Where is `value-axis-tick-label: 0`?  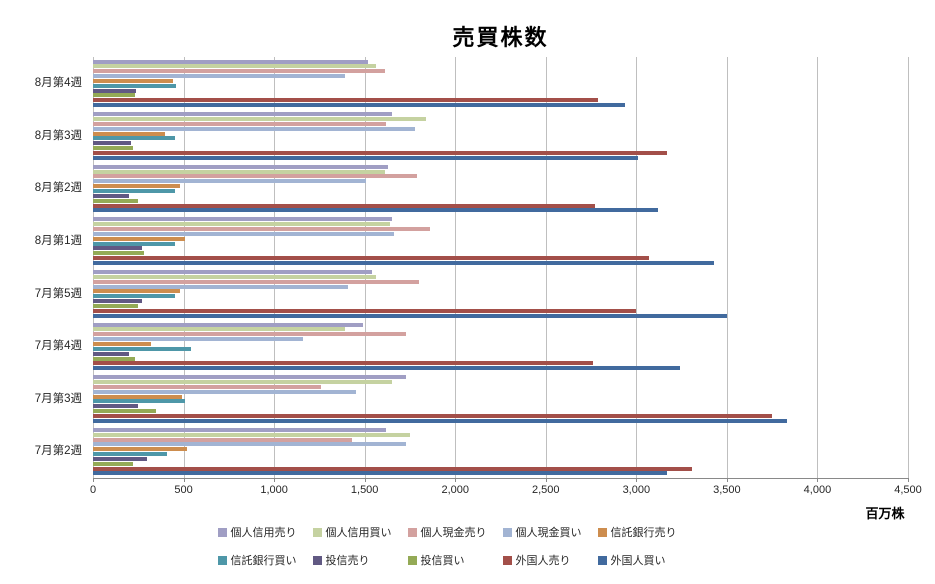
value-axis-tick-label: 0 is located at coordinates (93, 490).